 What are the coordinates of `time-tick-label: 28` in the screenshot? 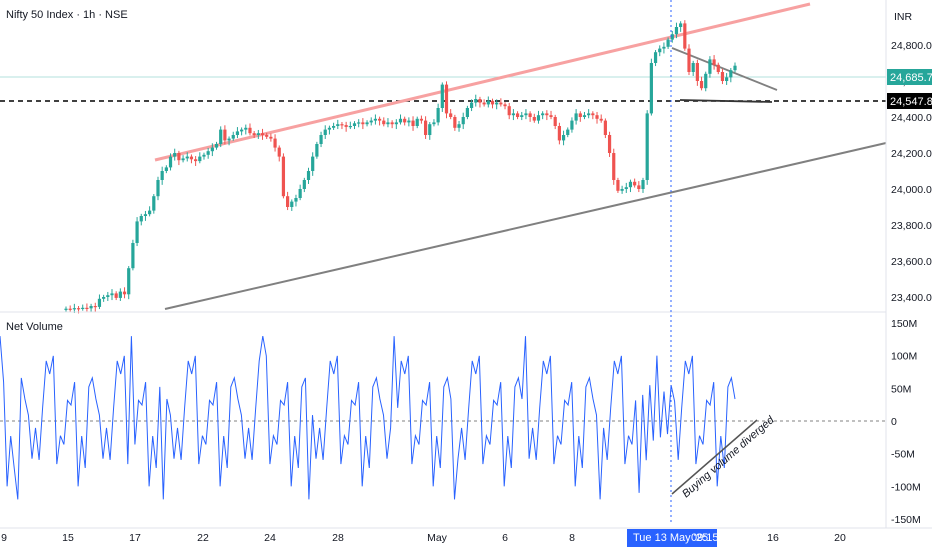 It's located at (338, 538).